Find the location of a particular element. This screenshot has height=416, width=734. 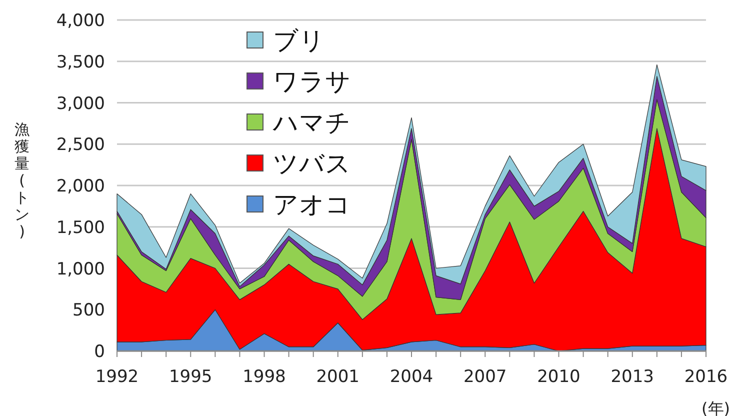

y-axis-title: 漁獲量(トン) is located at coordinates (22, 180).